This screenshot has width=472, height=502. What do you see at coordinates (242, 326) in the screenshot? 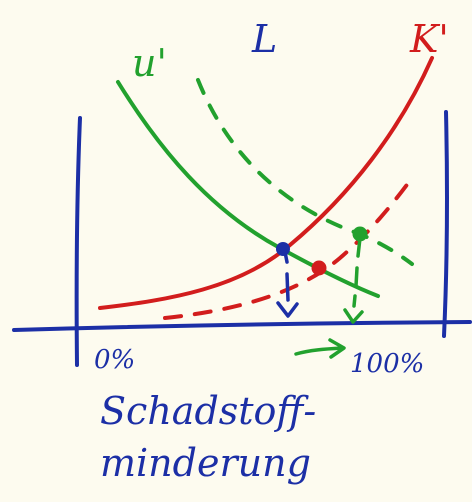
I see `horizontal-axis` at bounding box center [242, 326].